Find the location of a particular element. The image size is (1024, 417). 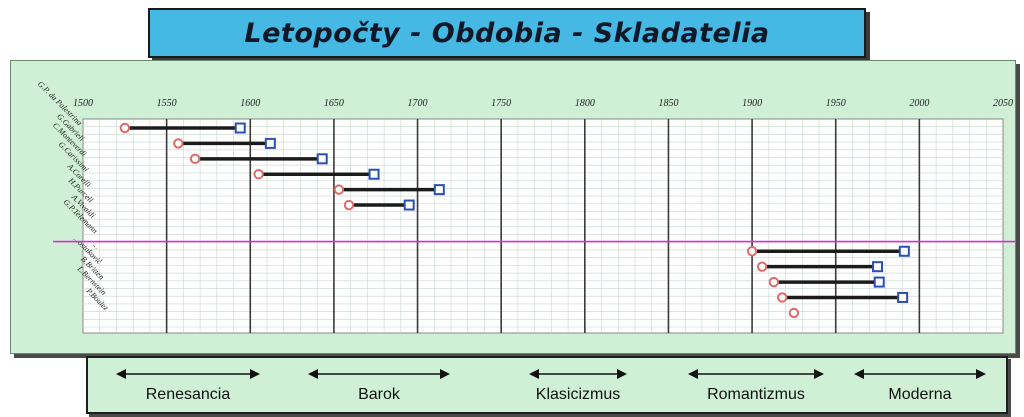

page-title: Letopočty - Obdobia - Skladatelia is located at coordinates (507, 33).